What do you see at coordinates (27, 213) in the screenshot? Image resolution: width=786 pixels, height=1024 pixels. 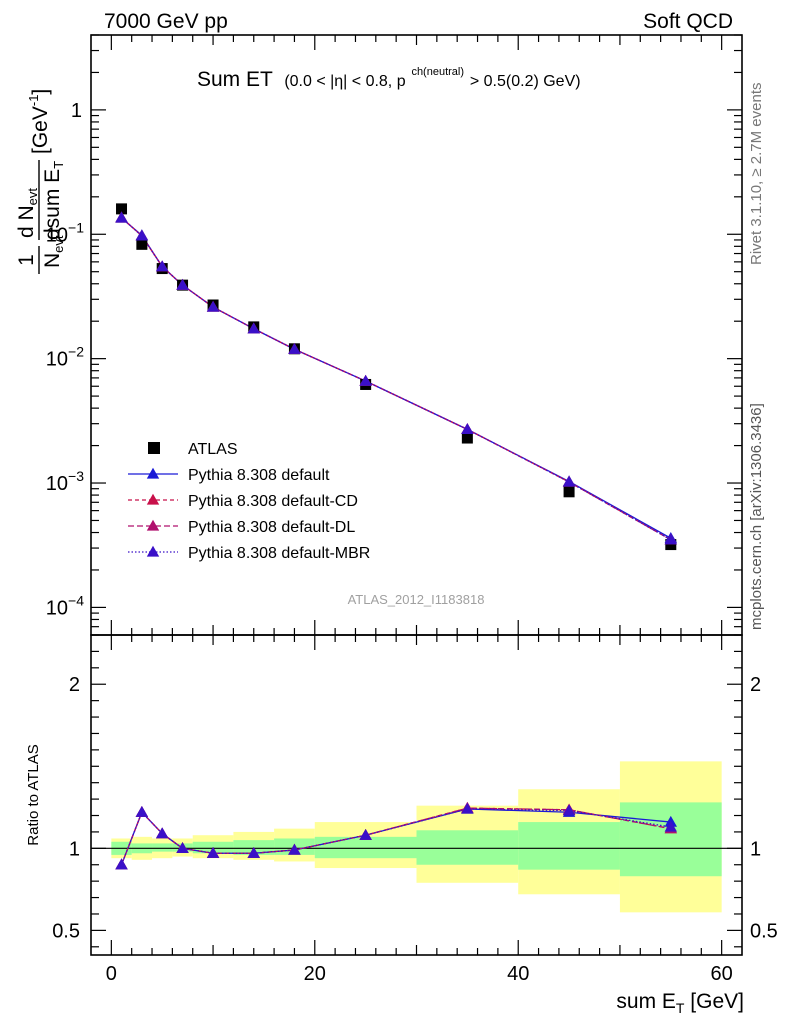 I see `ylabel-frac2-num: d Nevt` at bounding box center [27, 213].